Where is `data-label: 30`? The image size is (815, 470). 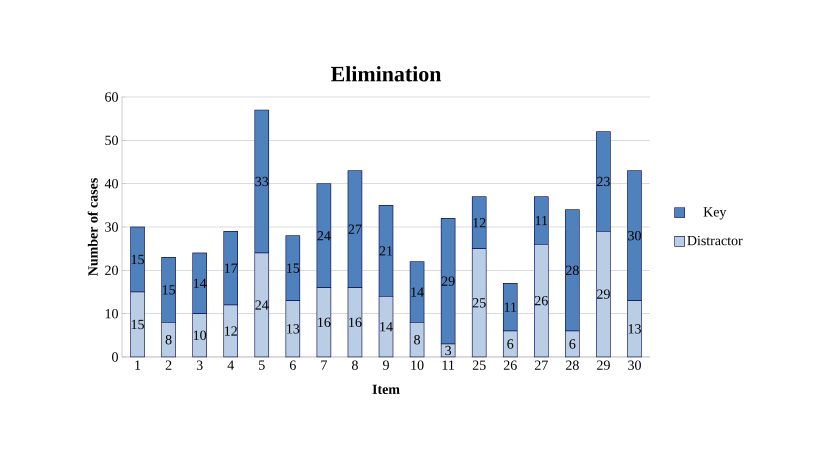
data-label: 30 is located at coordinates (634, 235).